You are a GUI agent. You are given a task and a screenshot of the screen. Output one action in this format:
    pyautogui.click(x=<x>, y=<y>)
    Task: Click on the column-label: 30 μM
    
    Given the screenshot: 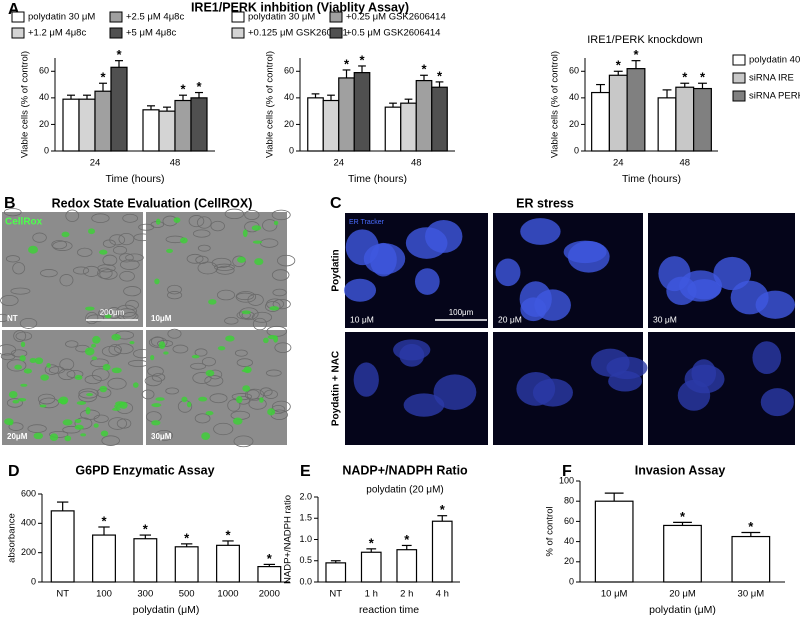 What is the action you would take?
    pyautogui.click(x=665, y=319)
    